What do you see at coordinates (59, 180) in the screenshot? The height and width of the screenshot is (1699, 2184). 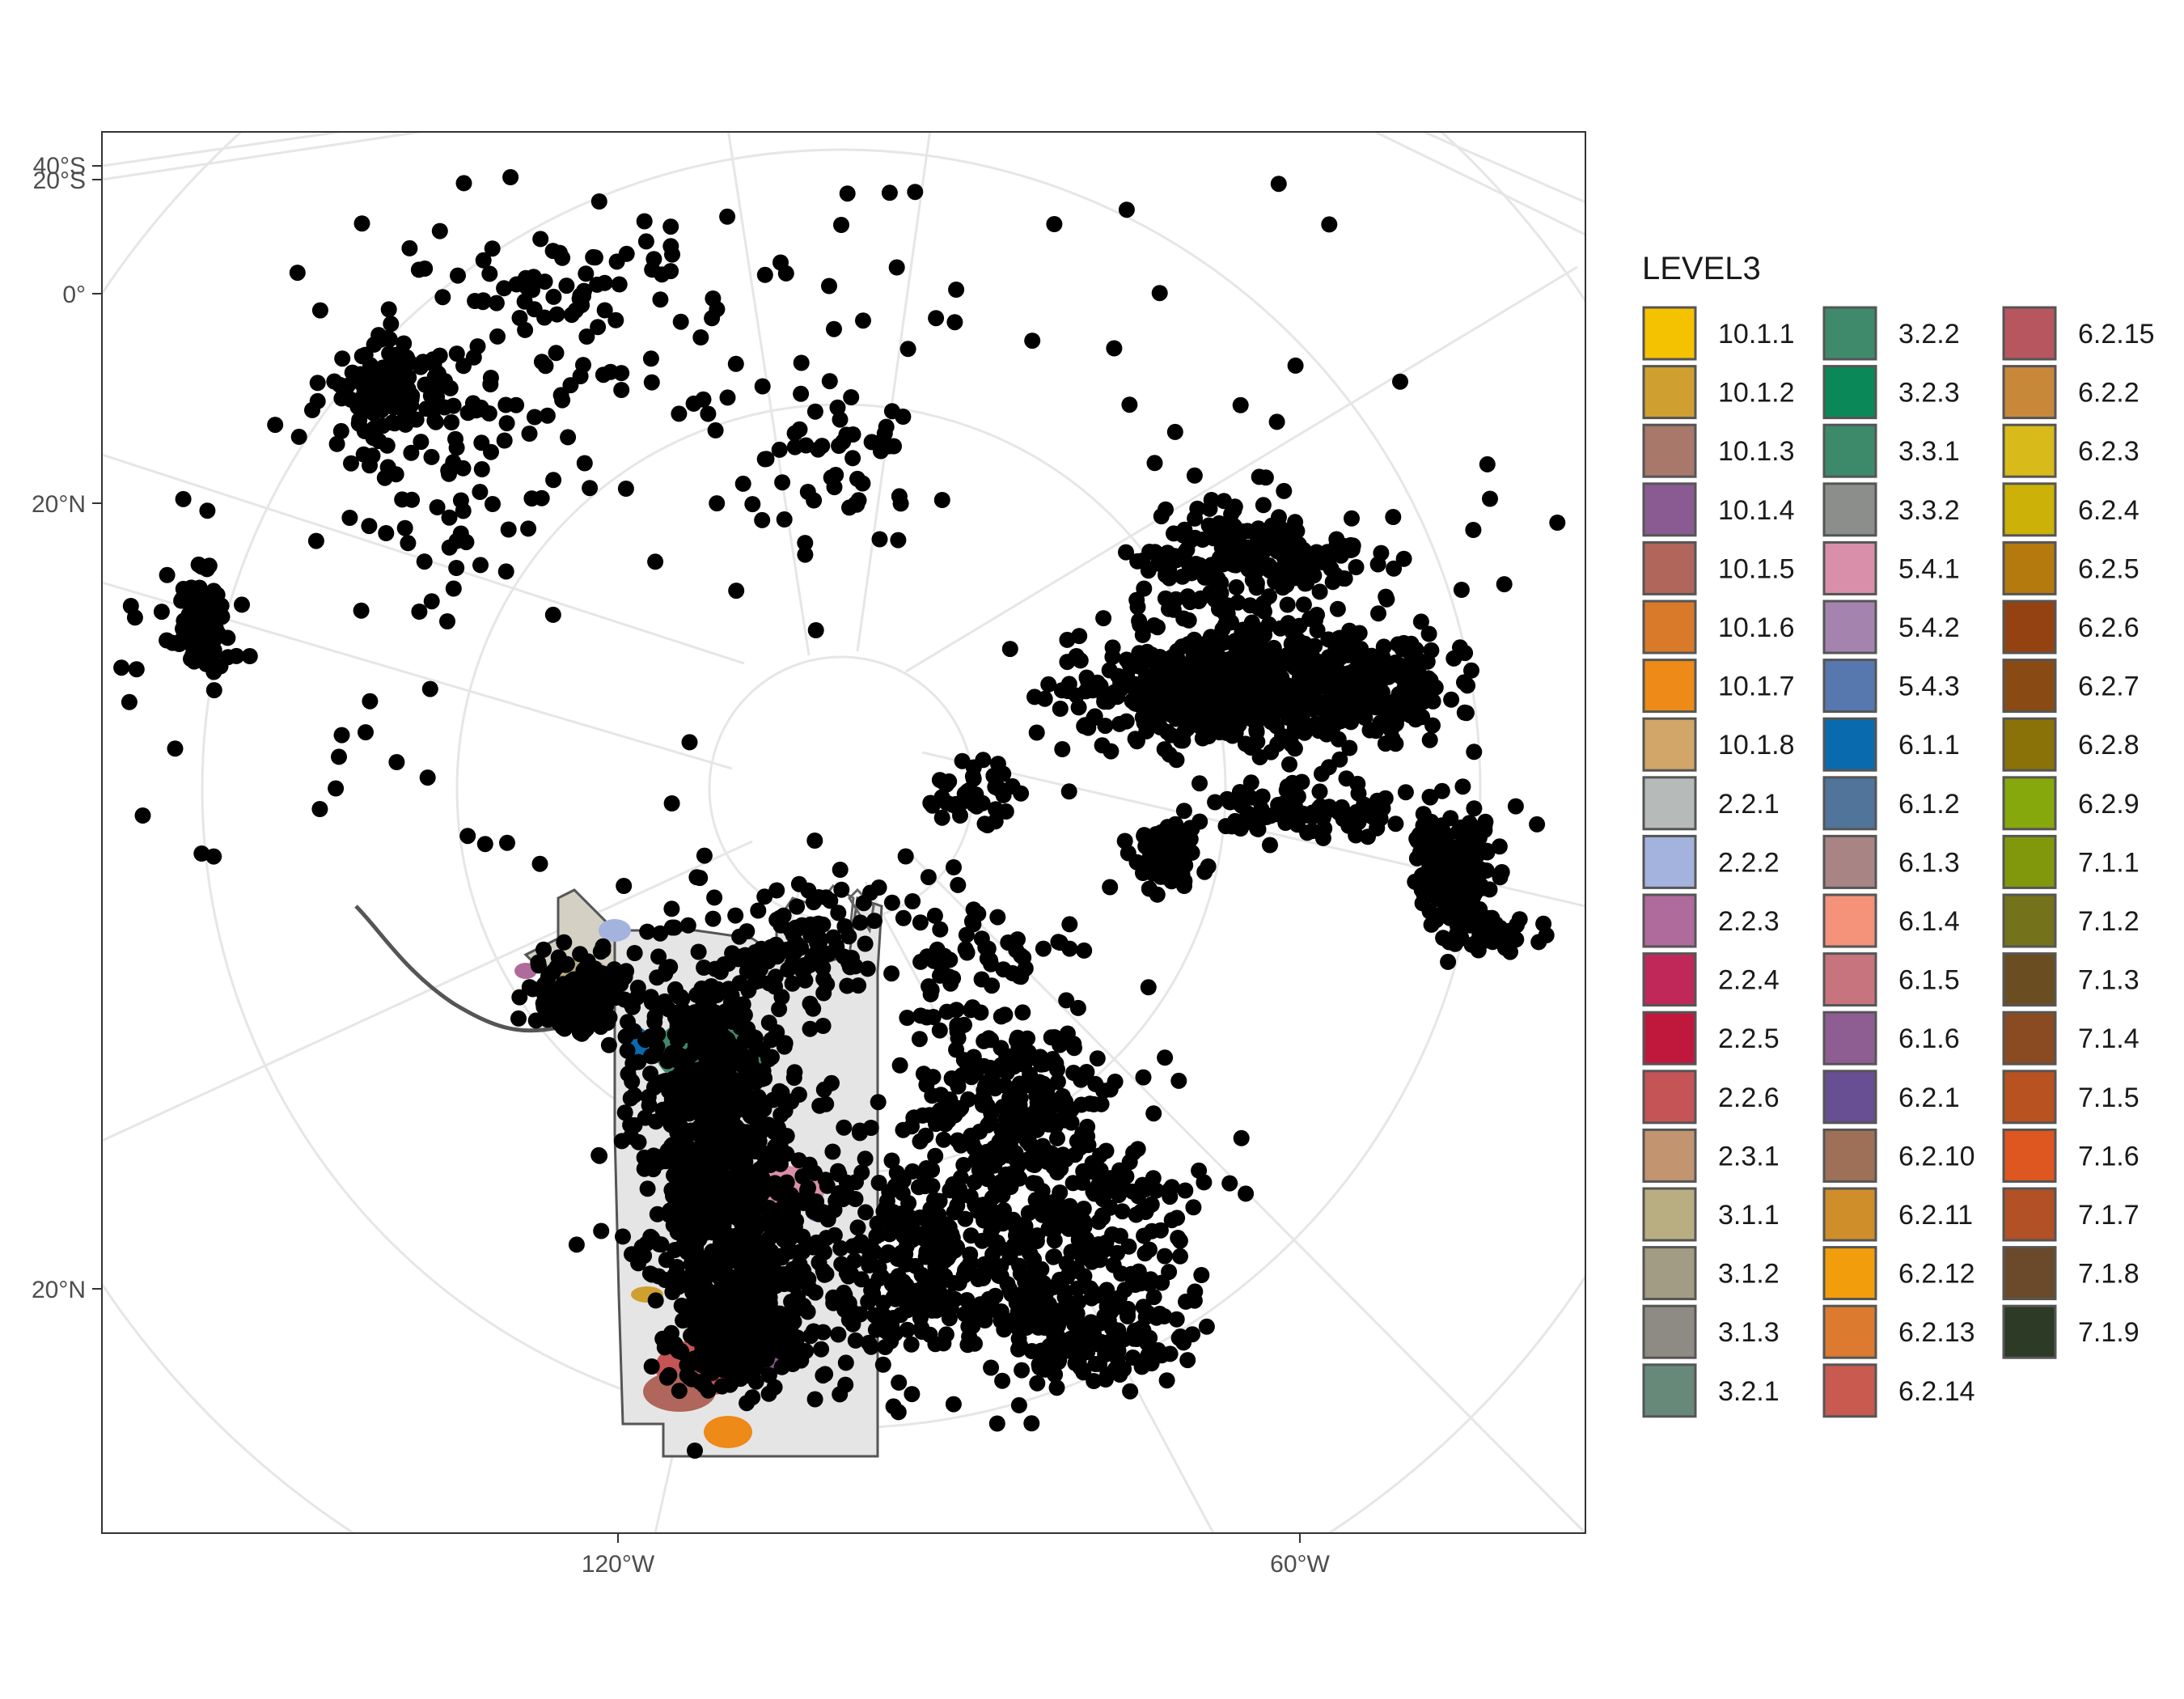 I see `lat-label-20s: 20°S` at bounding box center [59, 180].